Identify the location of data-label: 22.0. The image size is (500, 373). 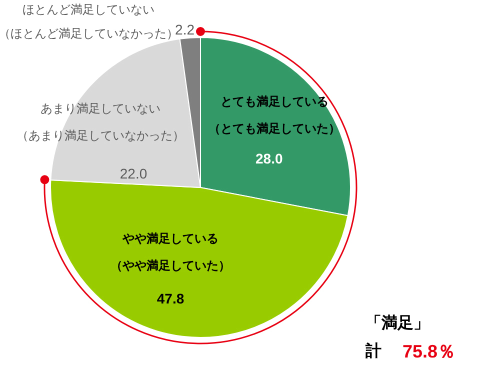
(134, 174).